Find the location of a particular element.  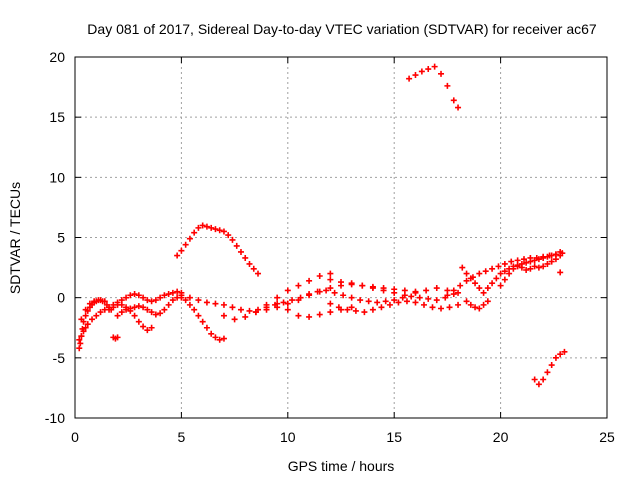

y-tick-label: -5 is located at coordinates (59, 358).